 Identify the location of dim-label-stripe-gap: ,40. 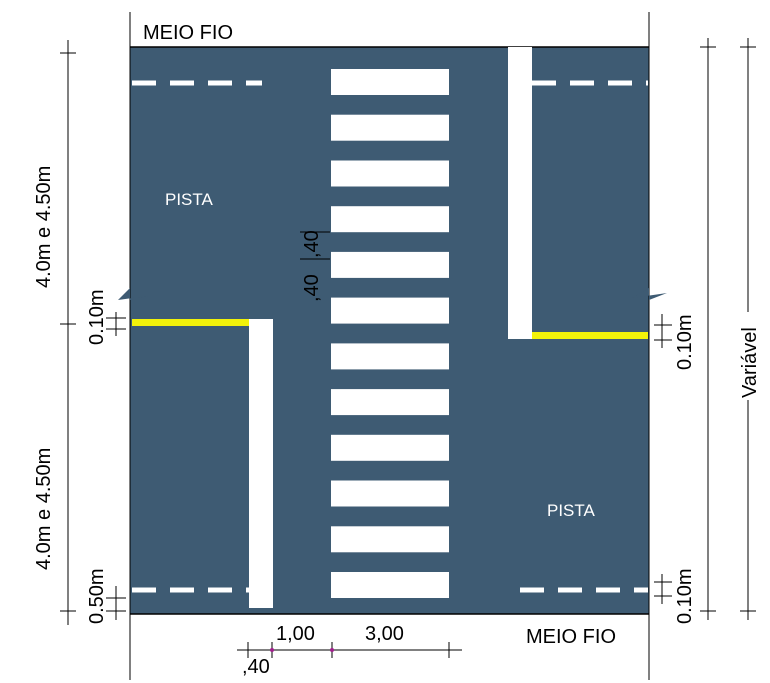
(312, 288).